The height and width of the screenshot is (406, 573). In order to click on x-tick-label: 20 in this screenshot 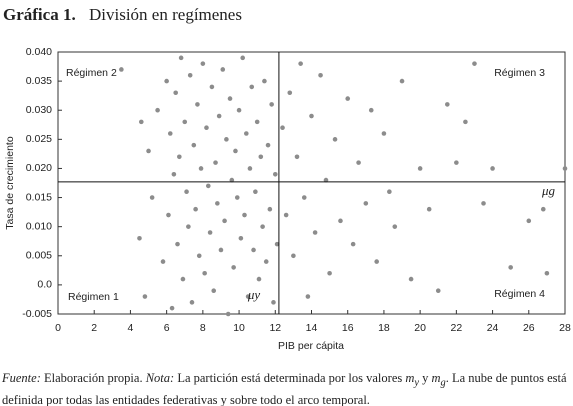, I will do `click(420, 328)`.